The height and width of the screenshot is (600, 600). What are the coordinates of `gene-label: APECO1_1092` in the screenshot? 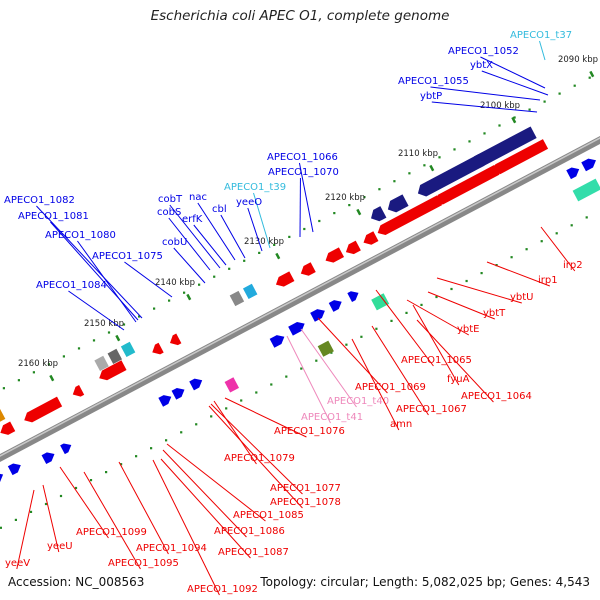 It's located at (222, 589).